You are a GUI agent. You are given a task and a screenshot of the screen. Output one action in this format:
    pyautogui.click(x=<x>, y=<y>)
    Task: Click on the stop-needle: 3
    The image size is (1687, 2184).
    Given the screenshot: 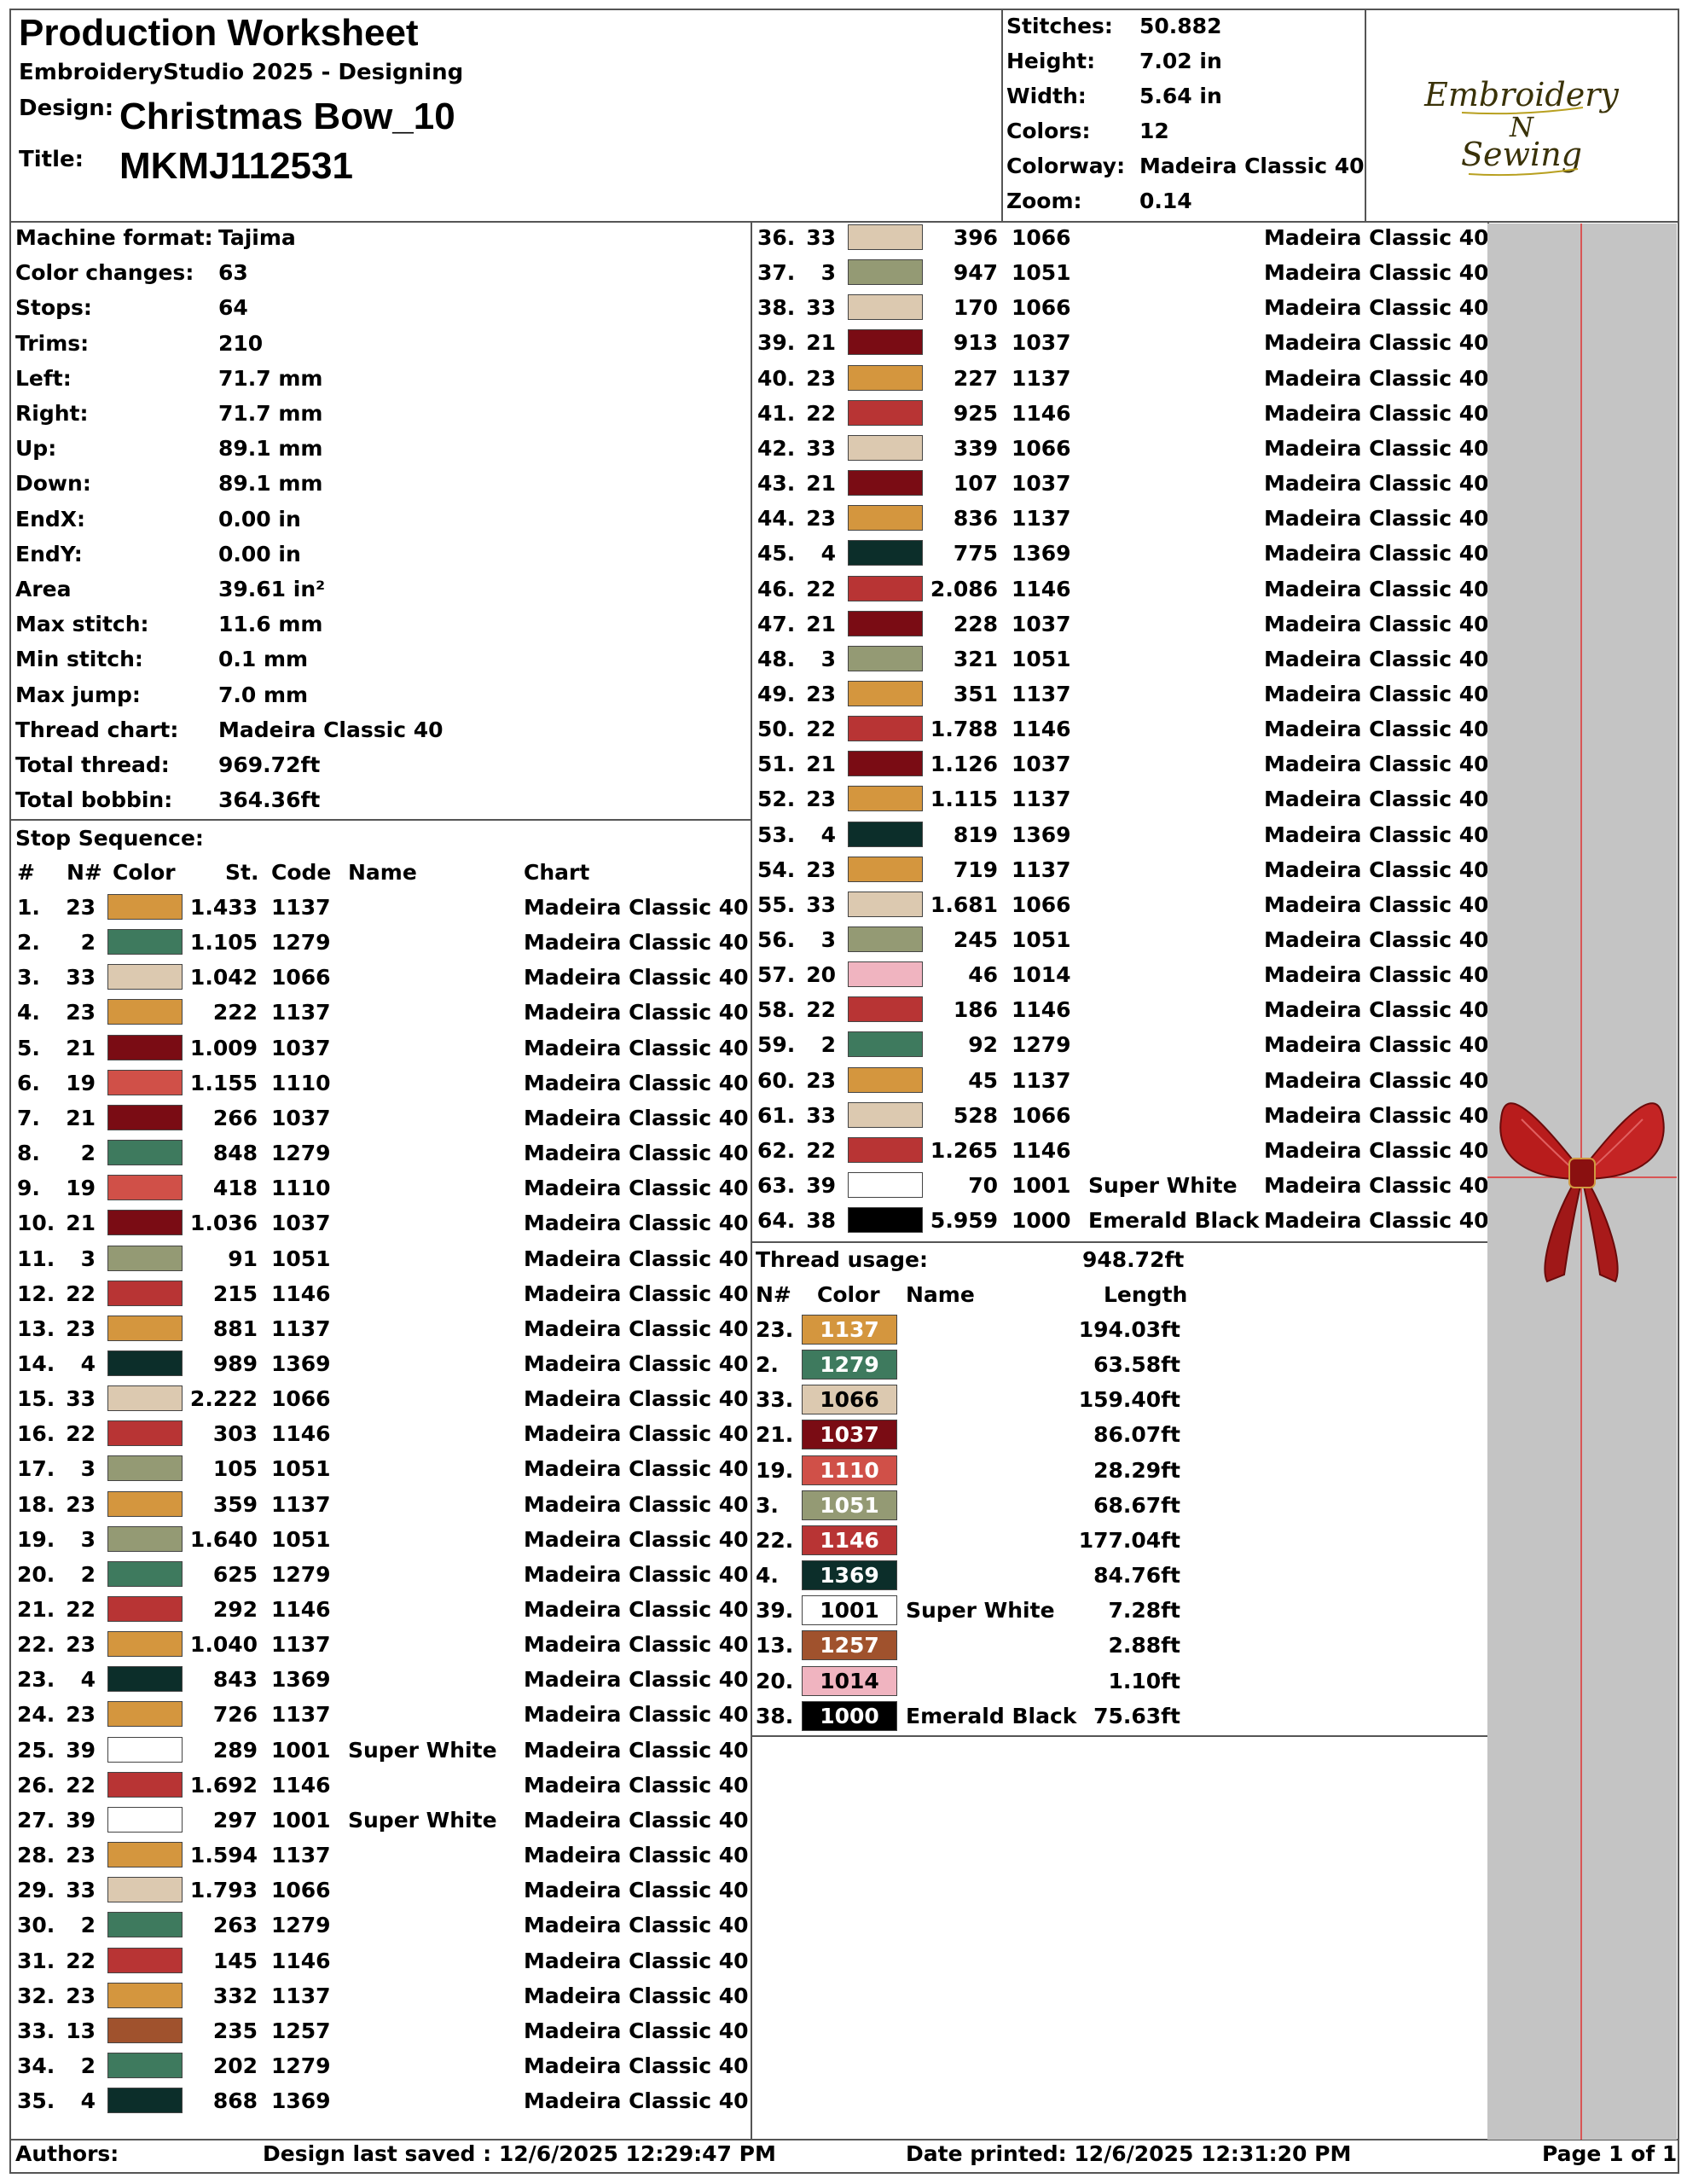 What is the action you would take?
    pyautogui.click(x=828, y=273)
    